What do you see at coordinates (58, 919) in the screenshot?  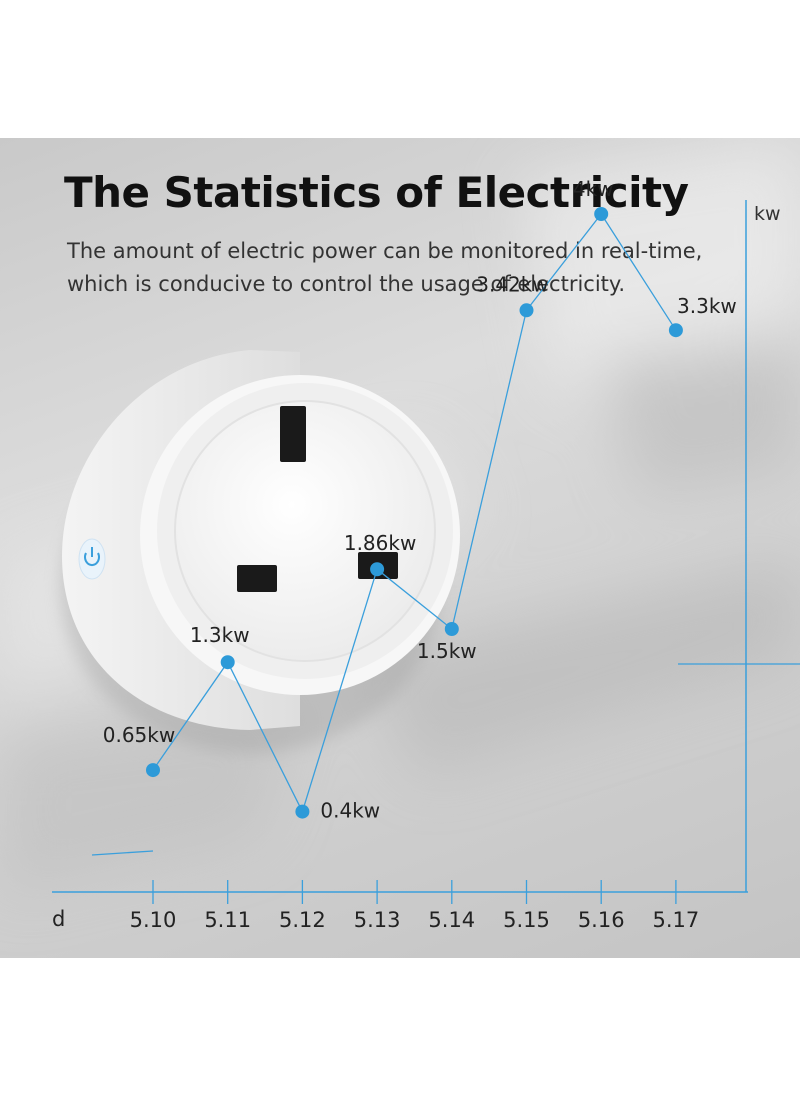 I see `x-axis-label: d` at bounding box center [58, 919].